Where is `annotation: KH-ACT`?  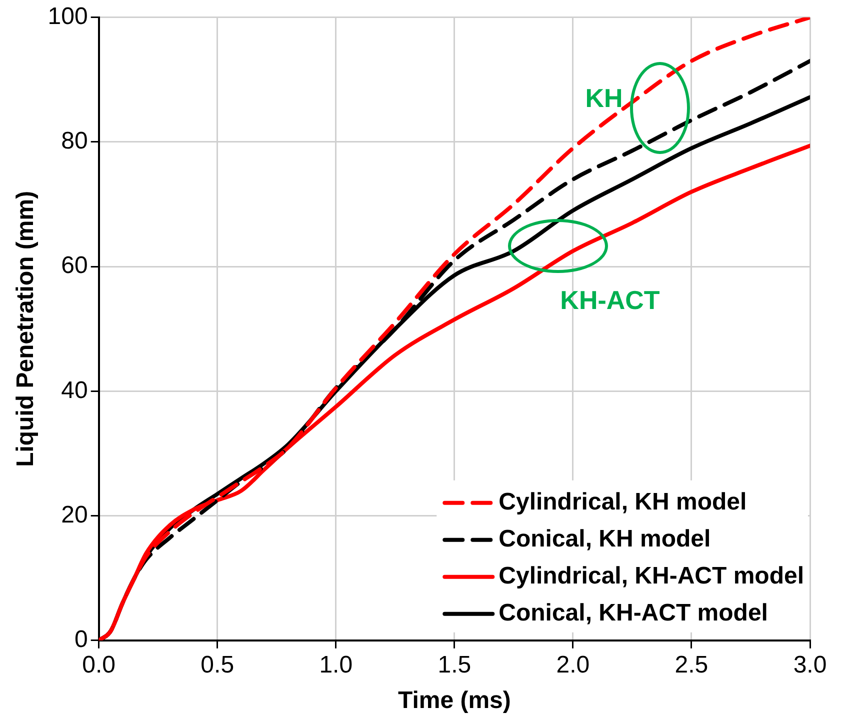
annotation: KH-ACT is located at coordinates (610, 300).